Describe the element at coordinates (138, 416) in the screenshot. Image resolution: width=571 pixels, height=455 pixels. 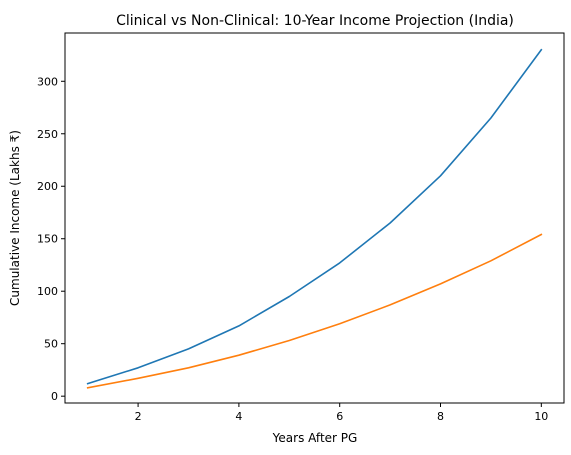
I see `x-tick-label: 2` at that location.